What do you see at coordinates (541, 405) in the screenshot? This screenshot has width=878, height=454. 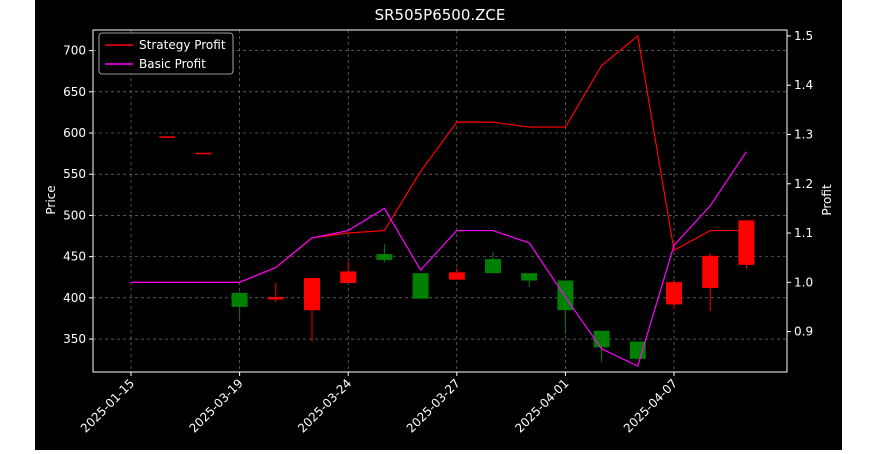 I see `x-tick-label: 2025-04-01` at bounding box center [541, 405].